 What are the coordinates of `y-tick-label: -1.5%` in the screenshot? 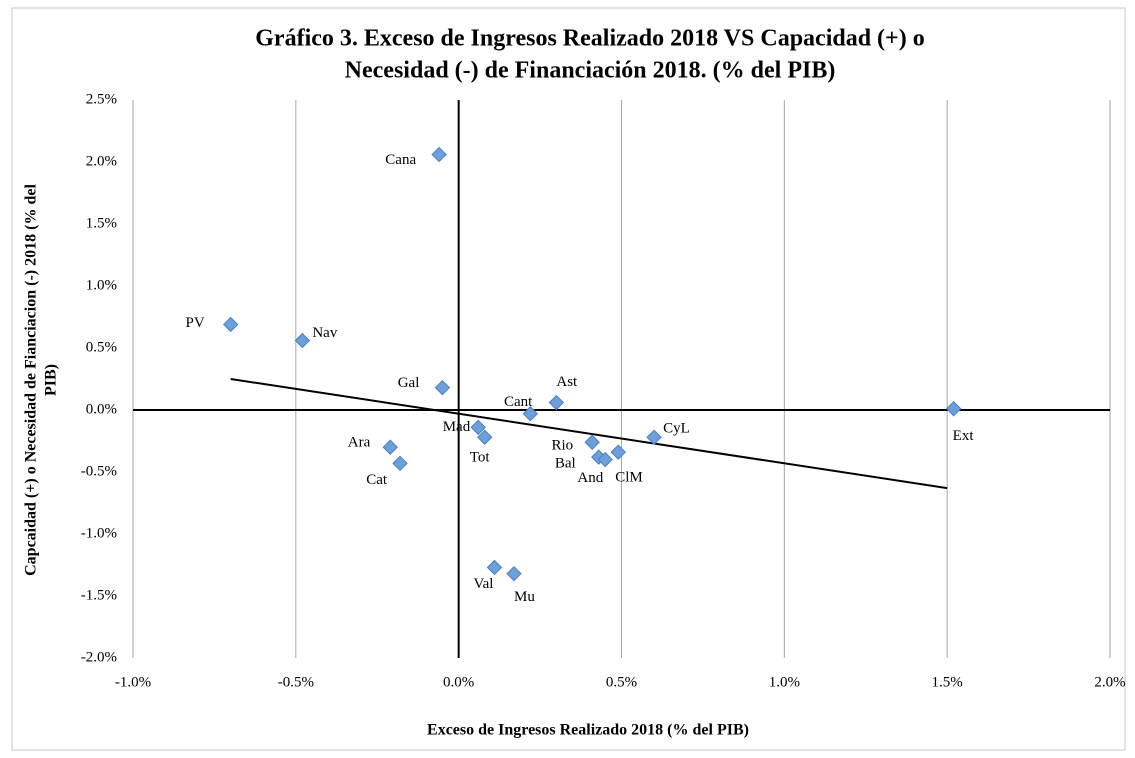 It's located at (99, 595).